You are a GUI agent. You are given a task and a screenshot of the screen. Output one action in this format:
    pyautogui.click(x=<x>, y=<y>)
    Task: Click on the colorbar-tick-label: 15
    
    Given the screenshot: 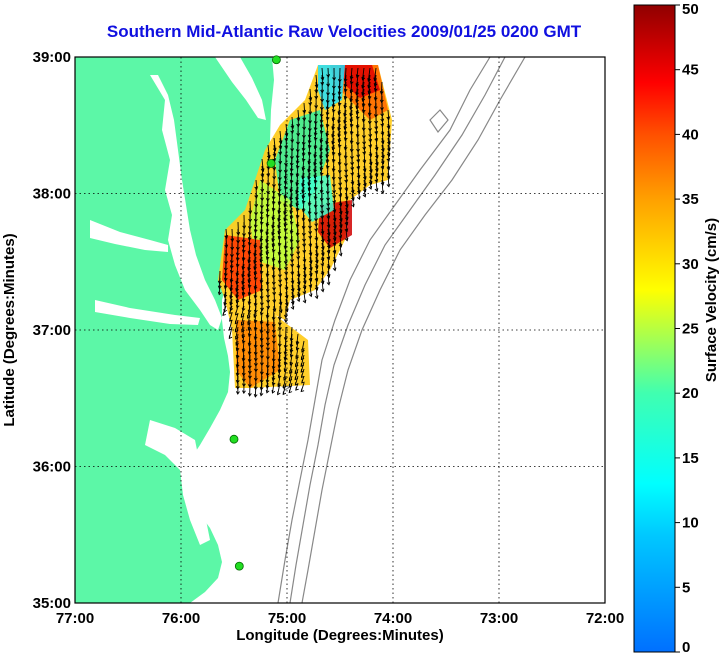 What is the action you would take?
    pyautogui.click(x=690, y=458)
    